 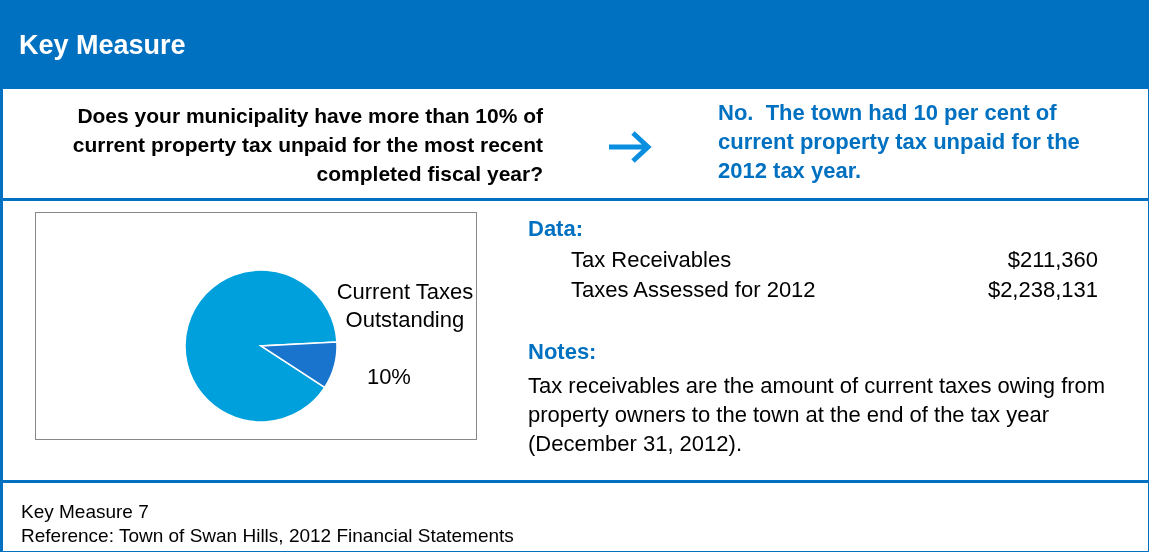 What do you see at coordinates (267, 536) in the screenshot?
I see `text: Reference: Town of Swan Hills, 2012 Financial Statements` at bounding box center [267, 536].